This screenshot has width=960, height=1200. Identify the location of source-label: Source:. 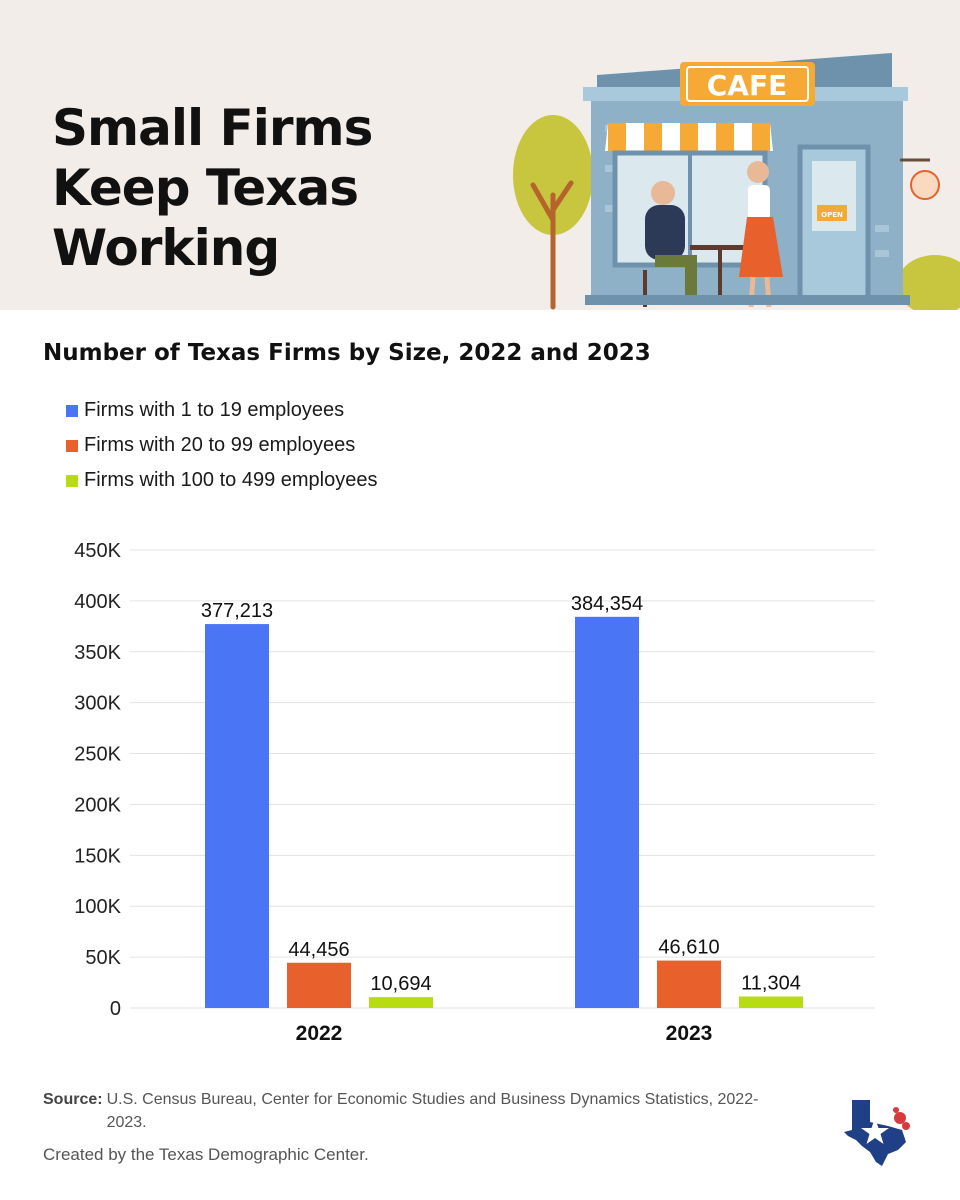
(73, 1099).